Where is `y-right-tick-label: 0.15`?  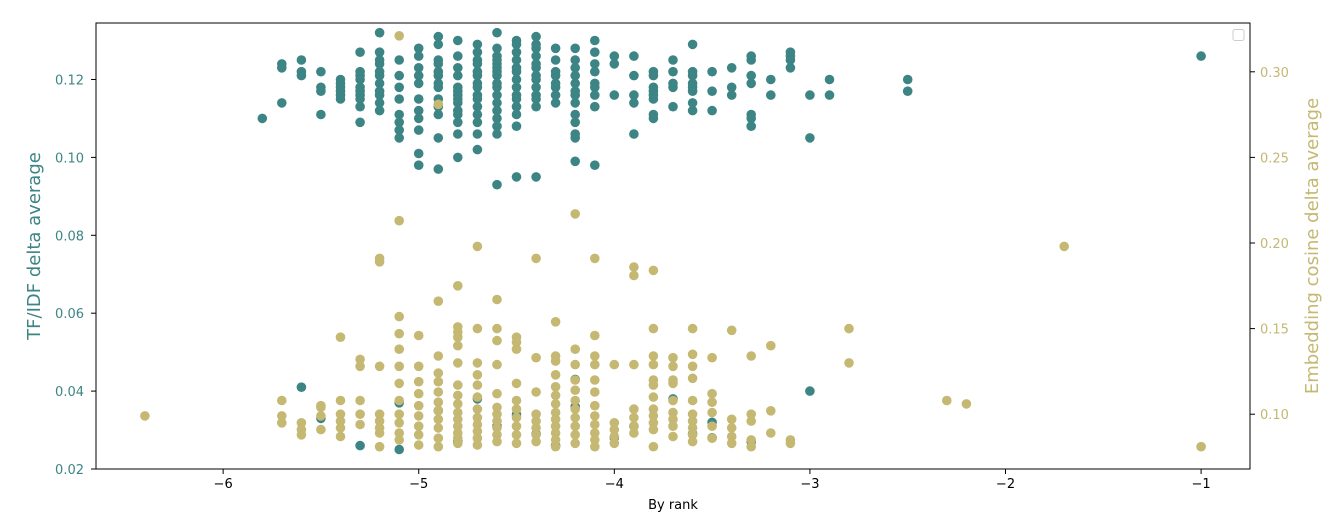
y-right-tick-label: 0.15 is located at coordinates (1274, 330).